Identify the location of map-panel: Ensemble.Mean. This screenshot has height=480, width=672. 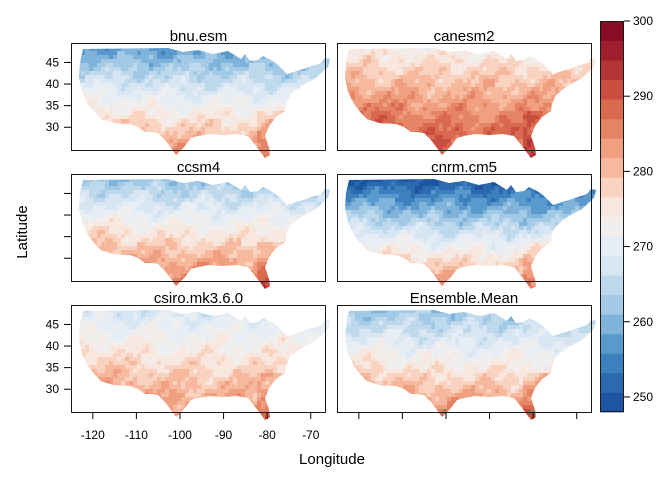
(466, 355).